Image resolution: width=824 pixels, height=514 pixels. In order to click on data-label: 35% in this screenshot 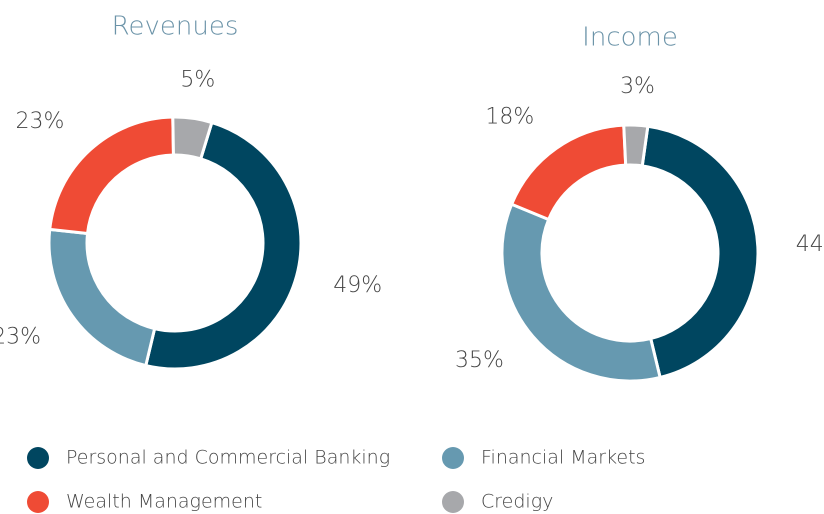, I will do `click(479, 360)`.